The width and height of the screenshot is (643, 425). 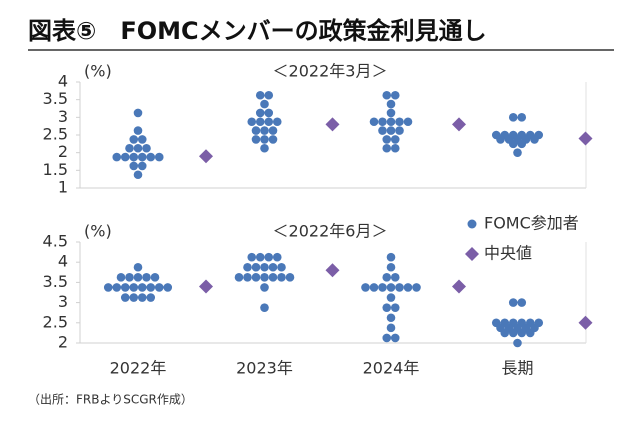 I want to click on x-tick-label: 長期, so click(x=517, y=368).